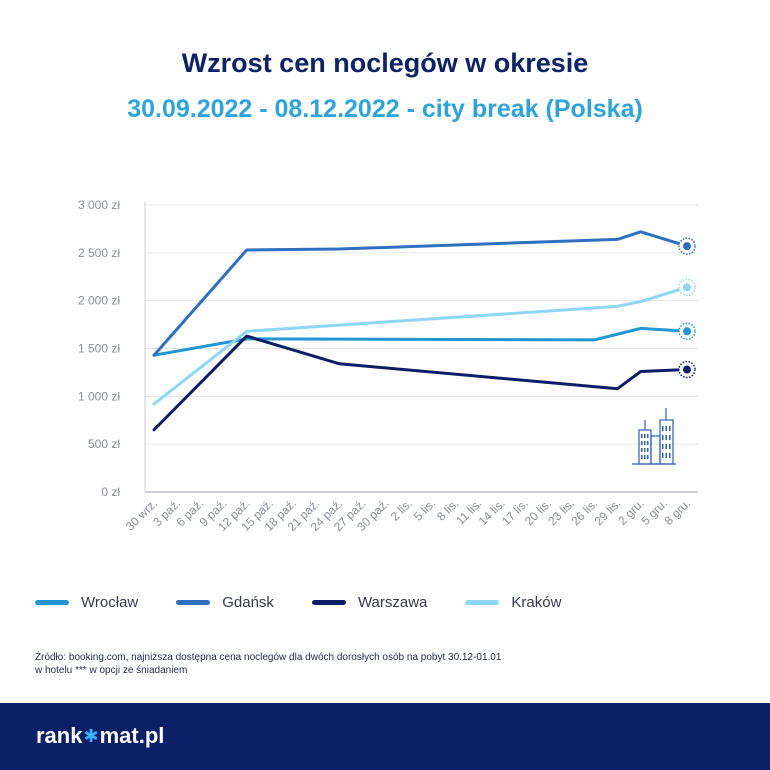  Describe the element at coordinates (52, 602) in the screenshot. I see `legend-swatch-wroclaw` at that location.